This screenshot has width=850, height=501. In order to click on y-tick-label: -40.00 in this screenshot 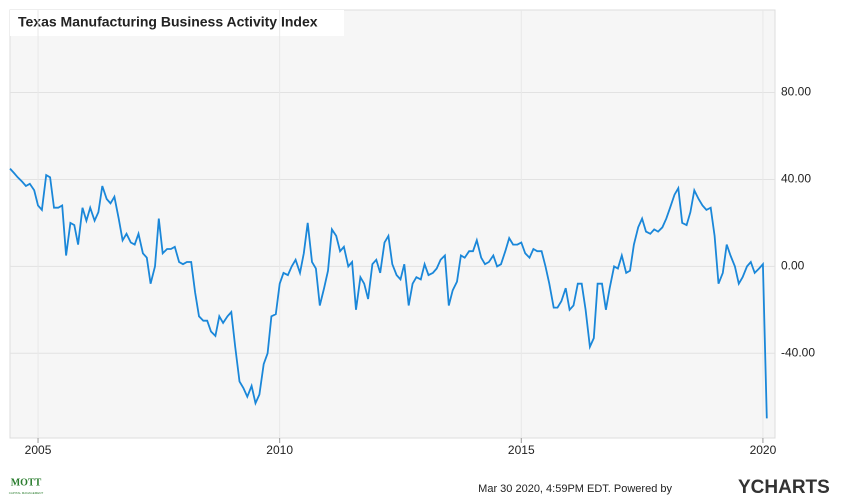, I will do `click(798, 352)`.